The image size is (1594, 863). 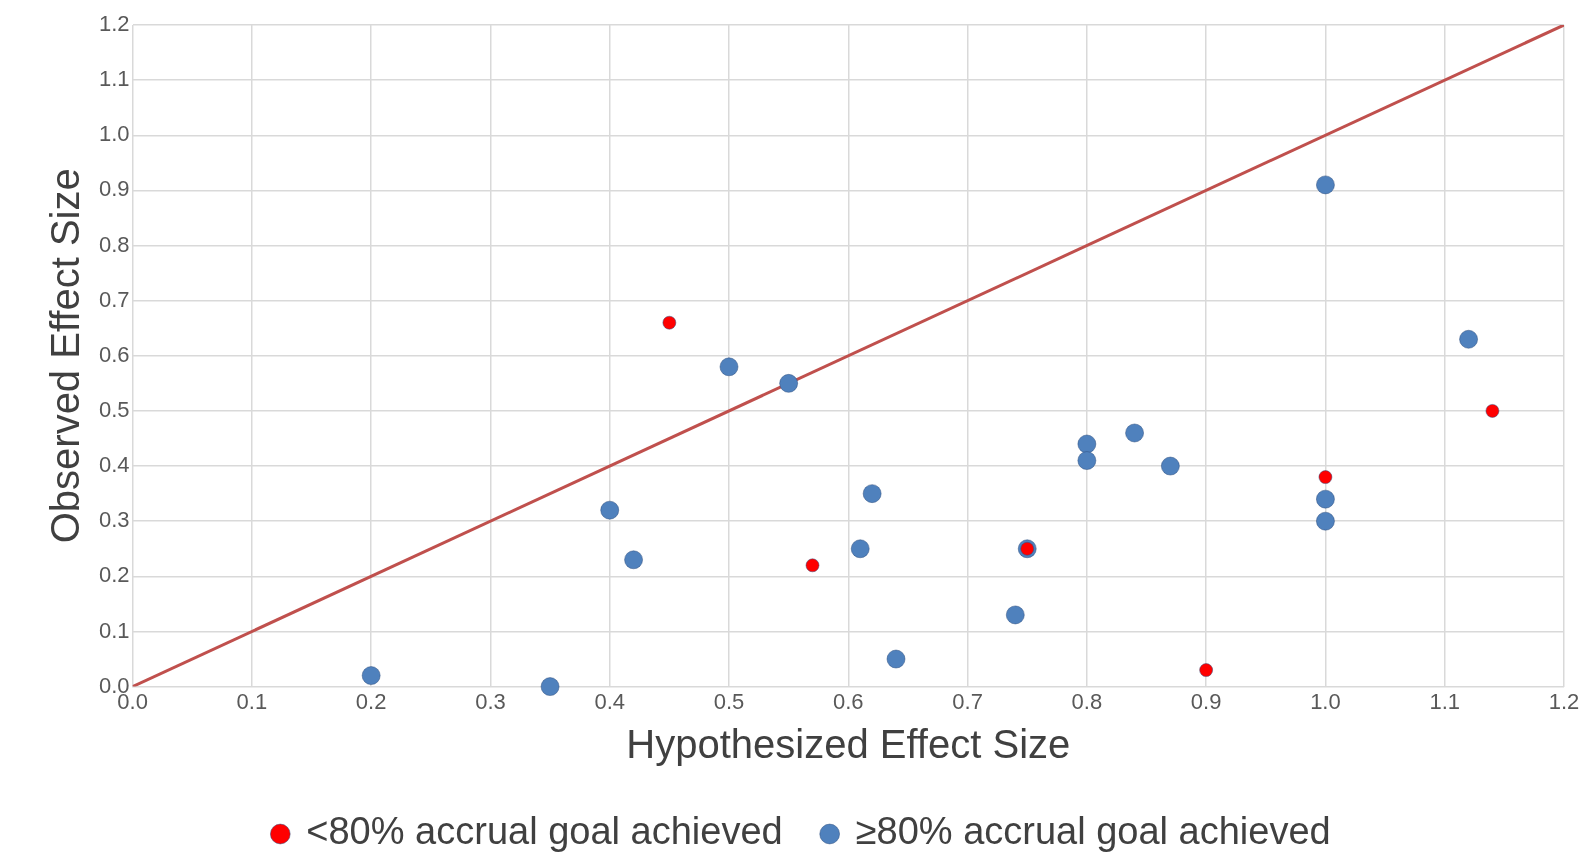 What do you see at coordinates (1206, 701) in the screenshot?
I see `x-tick-label: 0.9` at bounding box center [1206, 701].